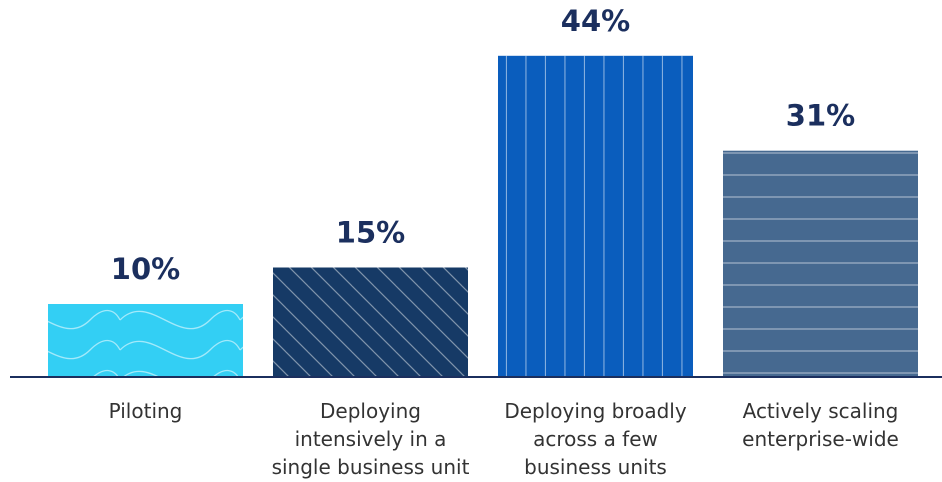  Describe the element at coordinates (821, 411) in the screenshot. I see `category-label-line: Actively scaling` at that location.